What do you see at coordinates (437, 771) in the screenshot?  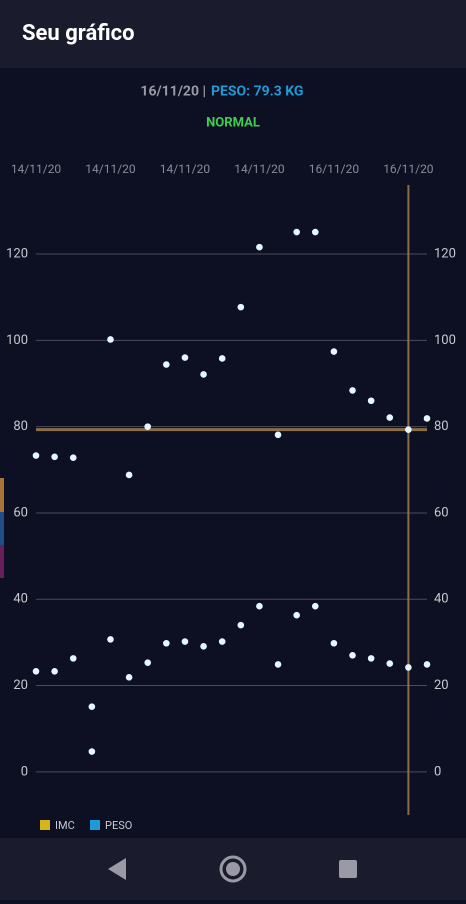 I see `y2-tick-label: 0` at bounding box center [437, 771].